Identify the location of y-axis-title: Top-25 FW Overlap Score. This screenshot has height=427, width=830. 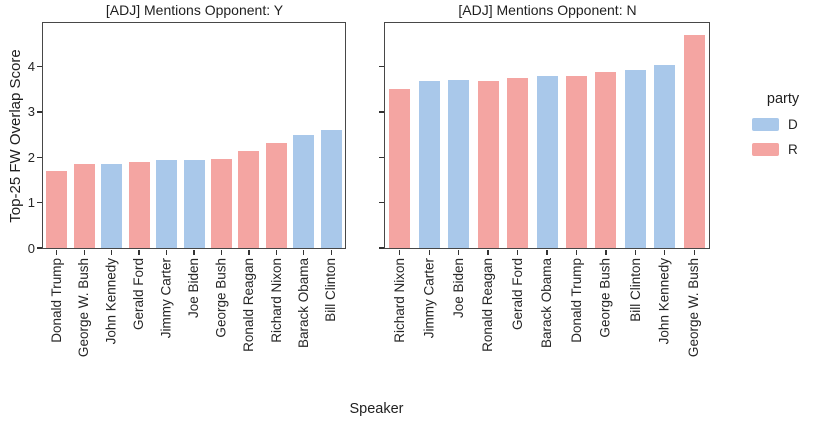
(15, 136).